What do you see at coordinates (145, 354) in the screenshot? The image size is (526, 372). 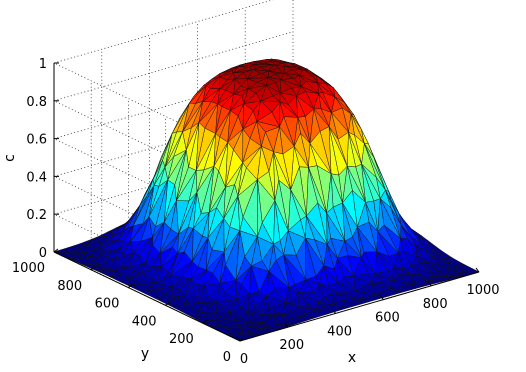 I see `y-axis-label: y` at bounding box center [145, 354].